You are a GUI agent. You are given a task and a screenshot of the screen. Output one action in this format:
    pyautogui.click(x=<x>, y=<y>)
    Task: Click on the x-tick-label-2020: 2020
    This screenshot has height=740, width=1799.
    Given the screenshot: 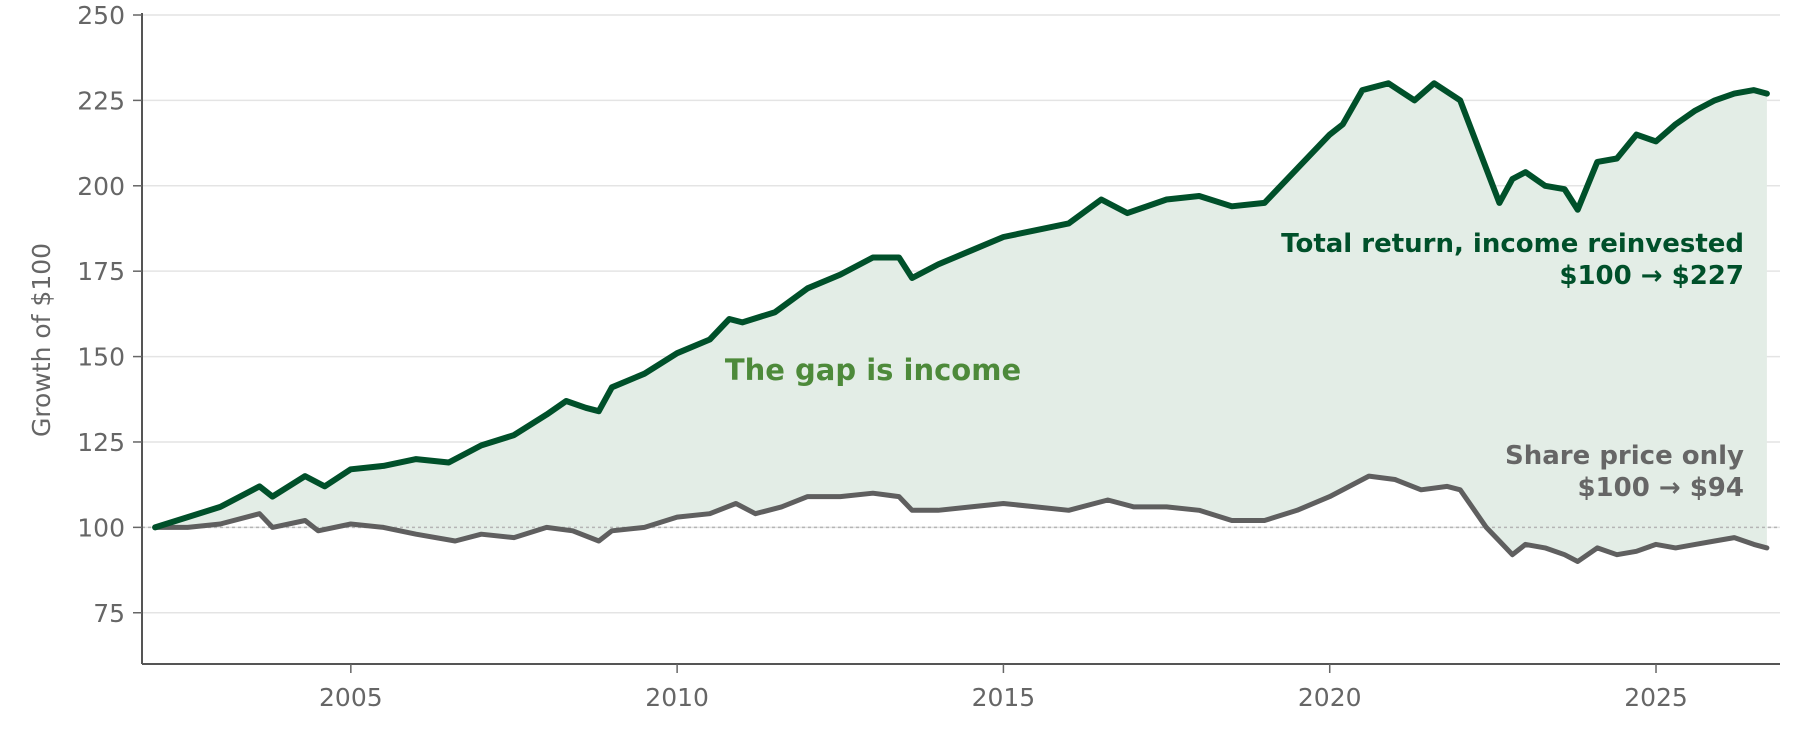 What is the action you would take?
    pyautogui.click(x=1330, y=697)
    